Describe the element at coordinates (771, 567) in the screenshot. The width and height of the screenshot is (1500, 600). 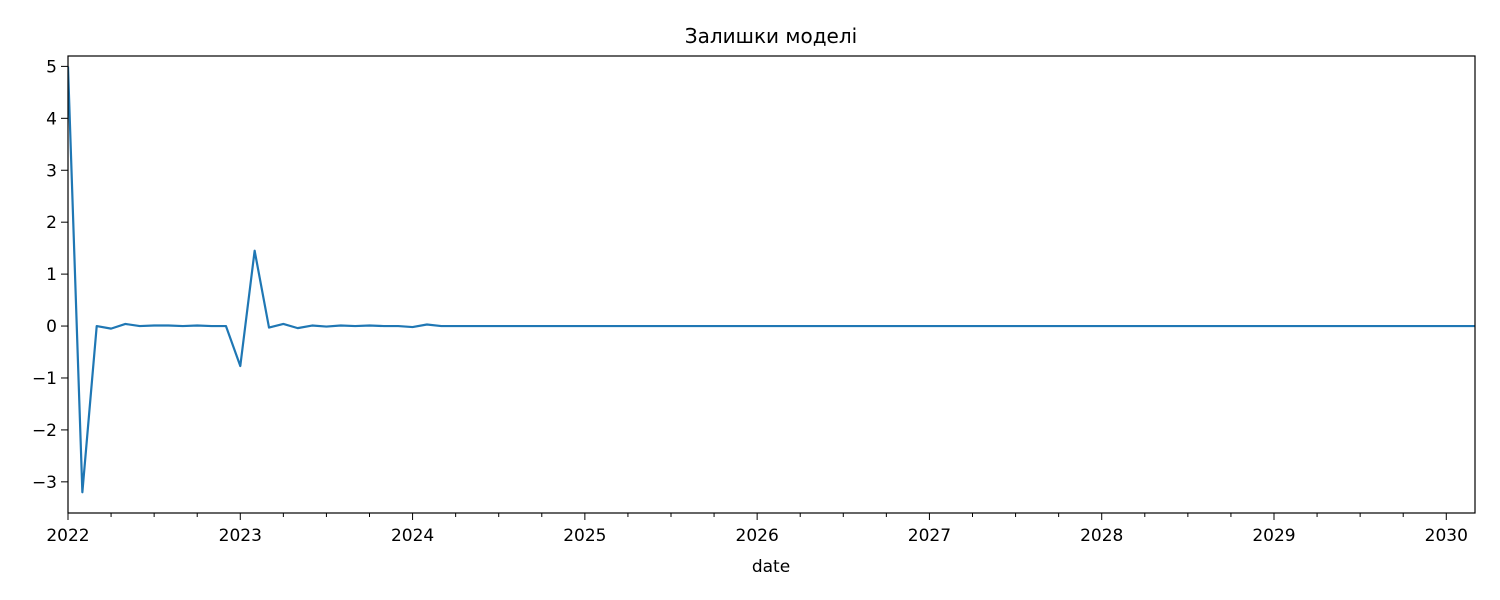
I see `x-axis-label: date` at that location.